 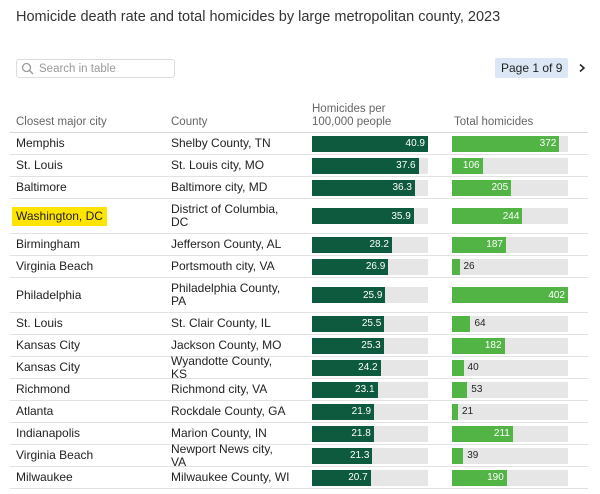 What do you see at coordinates (352, 244) in the screenshot?
I see `rate-bar: 28.2` at bounding box center [352, 244].